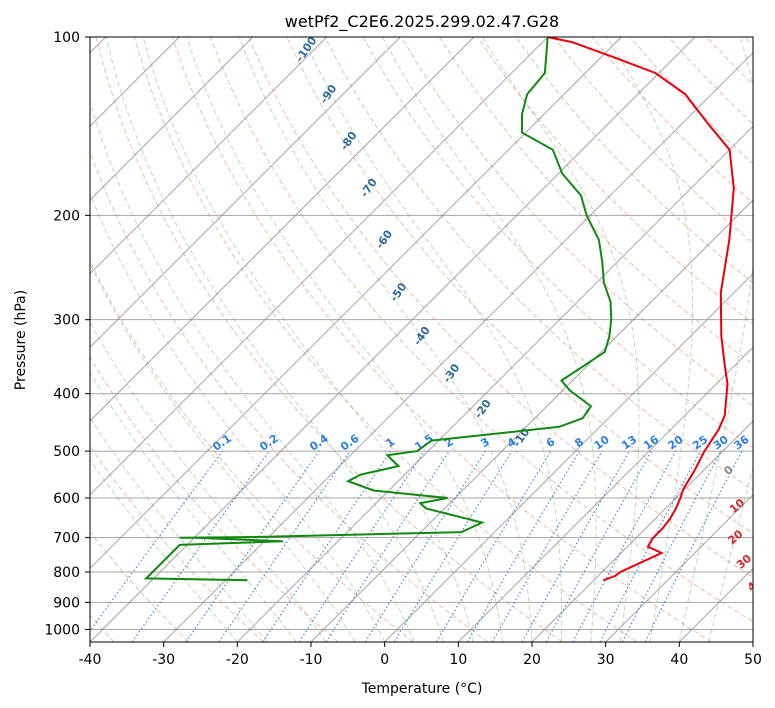 Image resolution: width=775 pixels, height=708 pixels. What do you see at coordinates (90, 660) in the screenshot?
I see `x-tick-label: -40` at bounding box center [90, 660].